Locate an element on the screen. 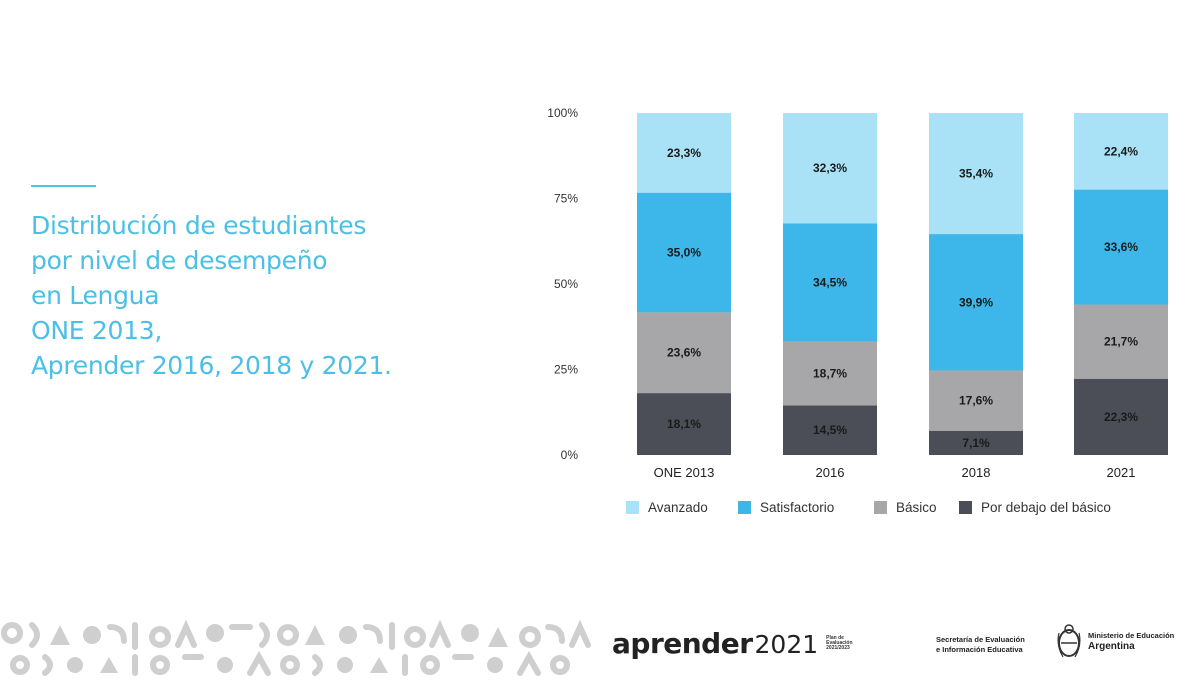 The height and width of the screenshot is (680, 1200). secretaria-line: Secretaría de Evaluación is located at coordinates (980, 639).